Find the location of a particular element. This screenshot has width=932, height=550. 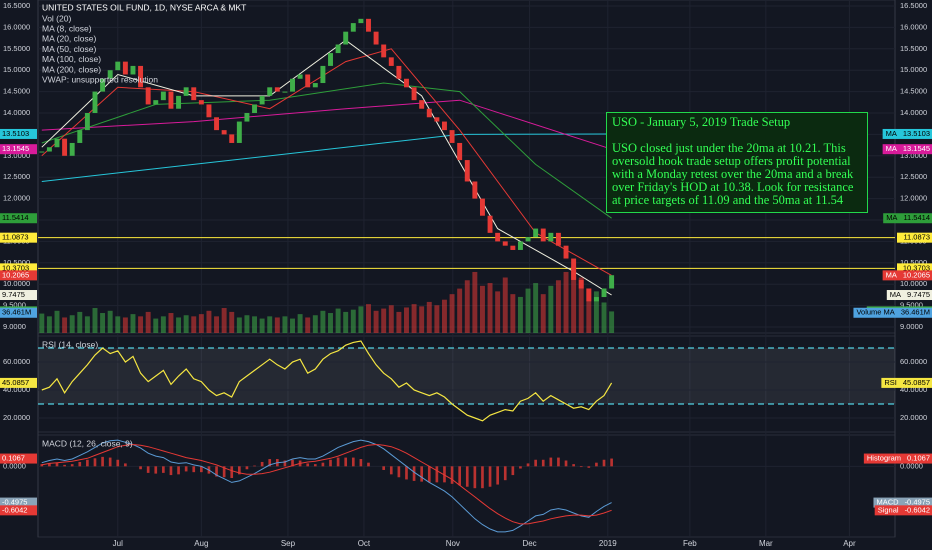

axis-label: 13.5103 is located at coordinates (15, 133).